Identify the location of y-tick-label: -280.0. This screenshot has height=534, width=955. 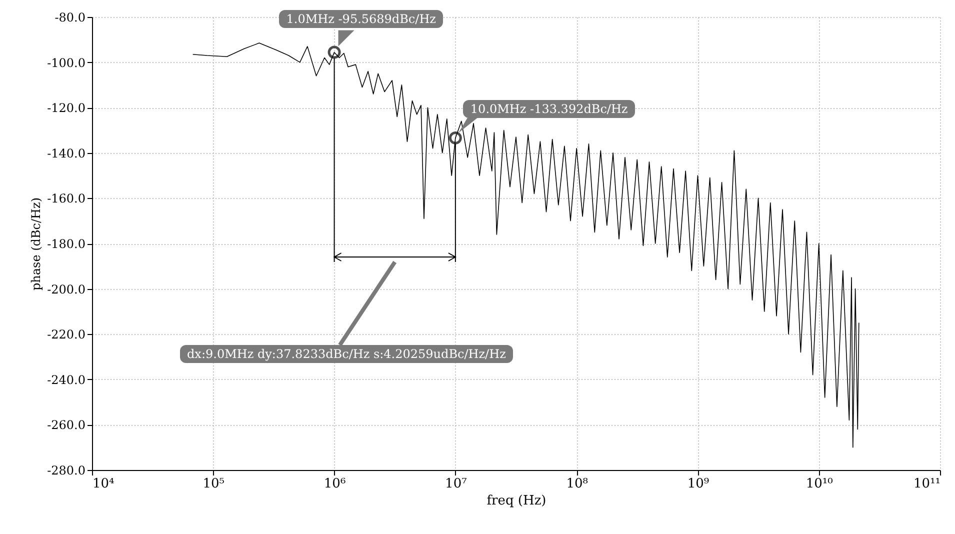
(66, 471).